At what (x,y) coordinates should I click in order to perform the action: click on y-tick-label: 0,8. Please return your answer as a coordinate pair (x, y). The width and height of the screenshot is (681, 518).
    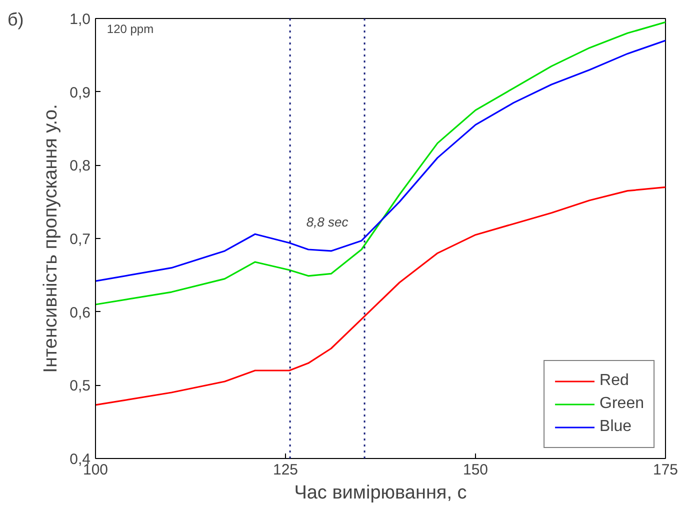
    Looking at the image, I should click on (80, 166).